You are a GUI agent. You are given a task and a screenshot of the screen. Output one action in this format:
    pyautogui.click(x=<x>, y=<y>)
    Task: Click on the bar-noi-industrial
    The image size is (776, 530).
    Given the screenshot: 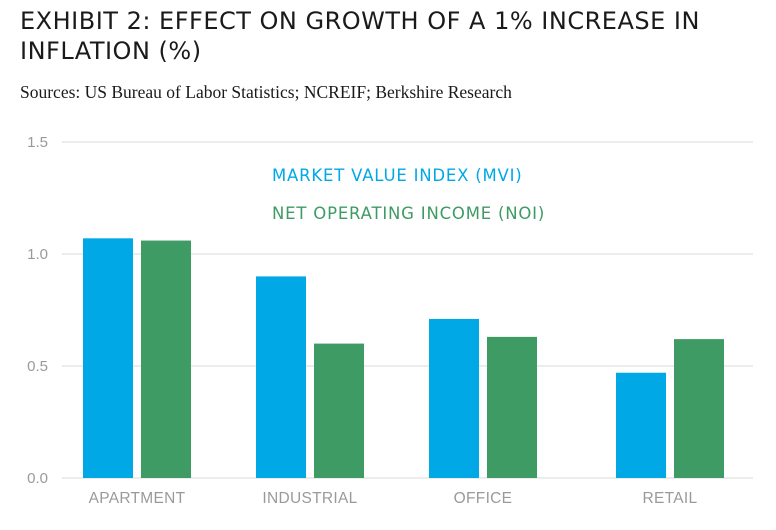 What is the action you would take?
    pyautogui.click(x=339, y=410)
    